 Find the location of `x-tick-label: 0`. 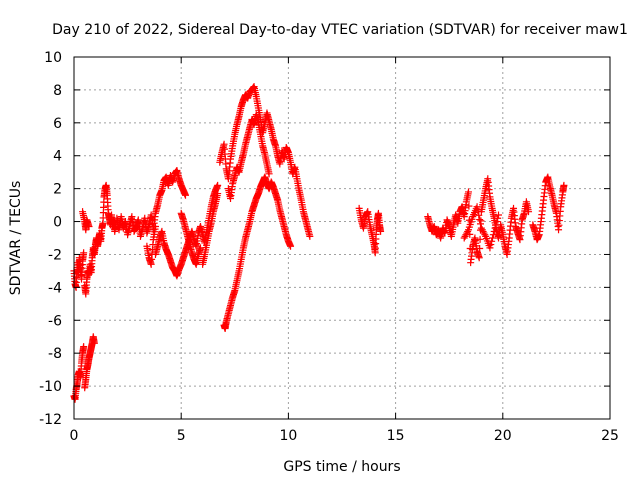

x-tick-label: 0 is located at coordinates (74, 436).